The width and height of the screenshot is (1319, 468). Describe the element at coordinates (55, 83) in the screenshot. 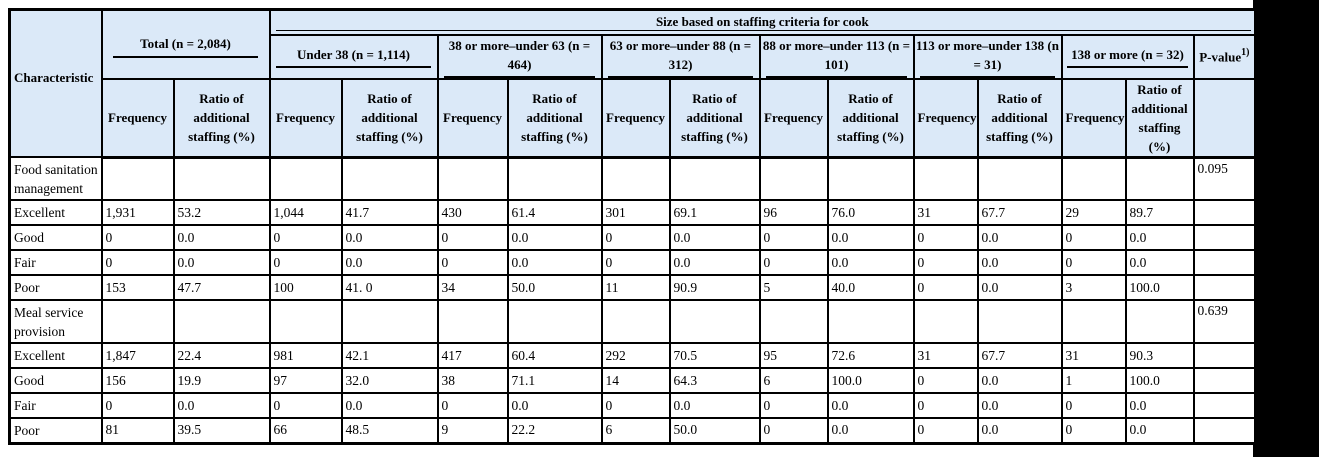

I see `characteristic-header: Characteristic` at that location.